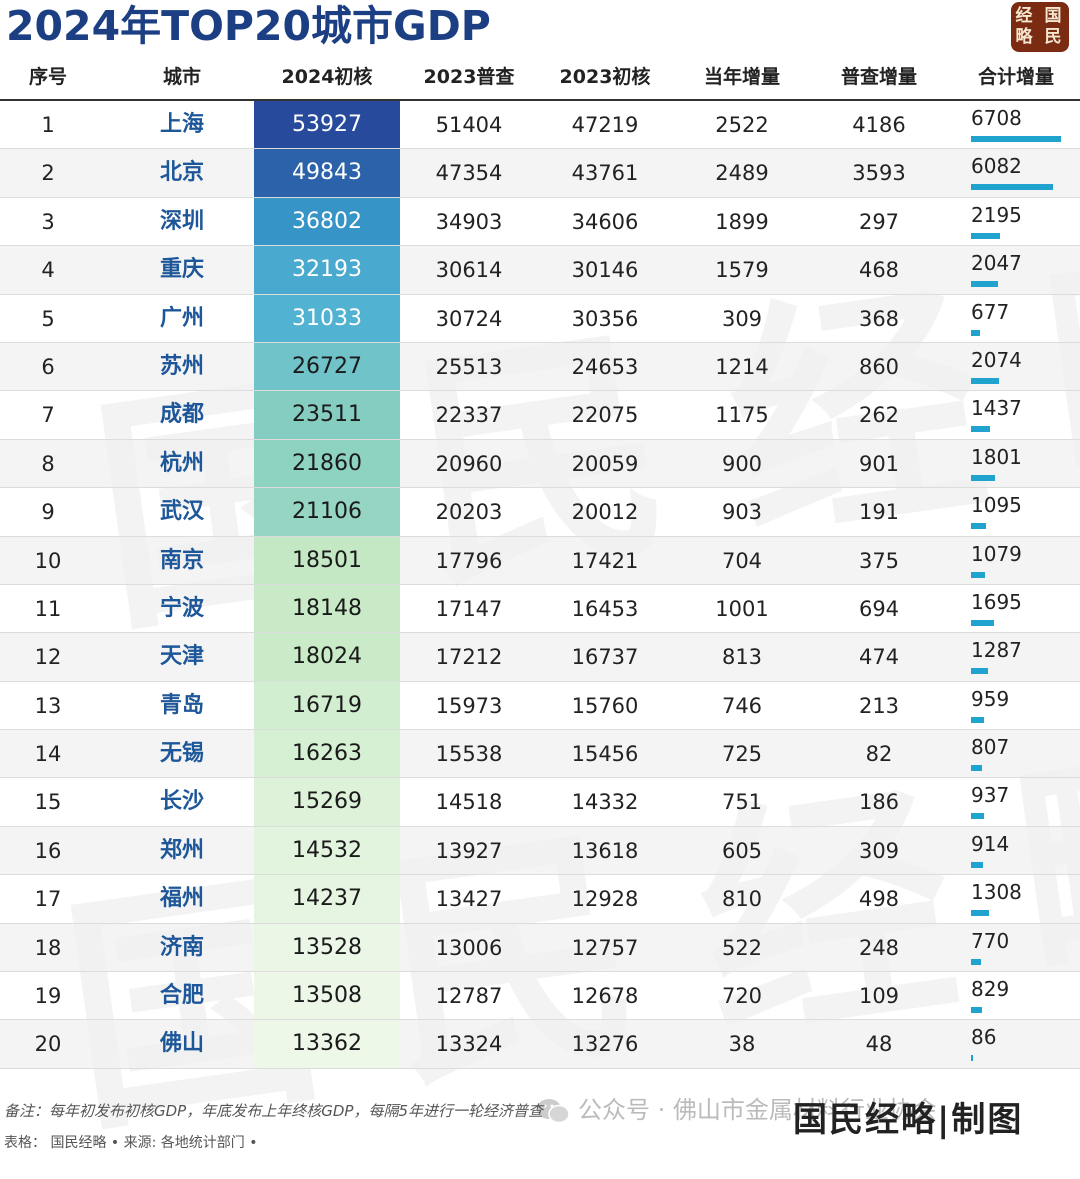 The width and height of the screenshot is (1080, 1179). Describe the element at coordinates (327, 802) in the screenshot. I see `gdp-2024-cell: 15269` at that location.